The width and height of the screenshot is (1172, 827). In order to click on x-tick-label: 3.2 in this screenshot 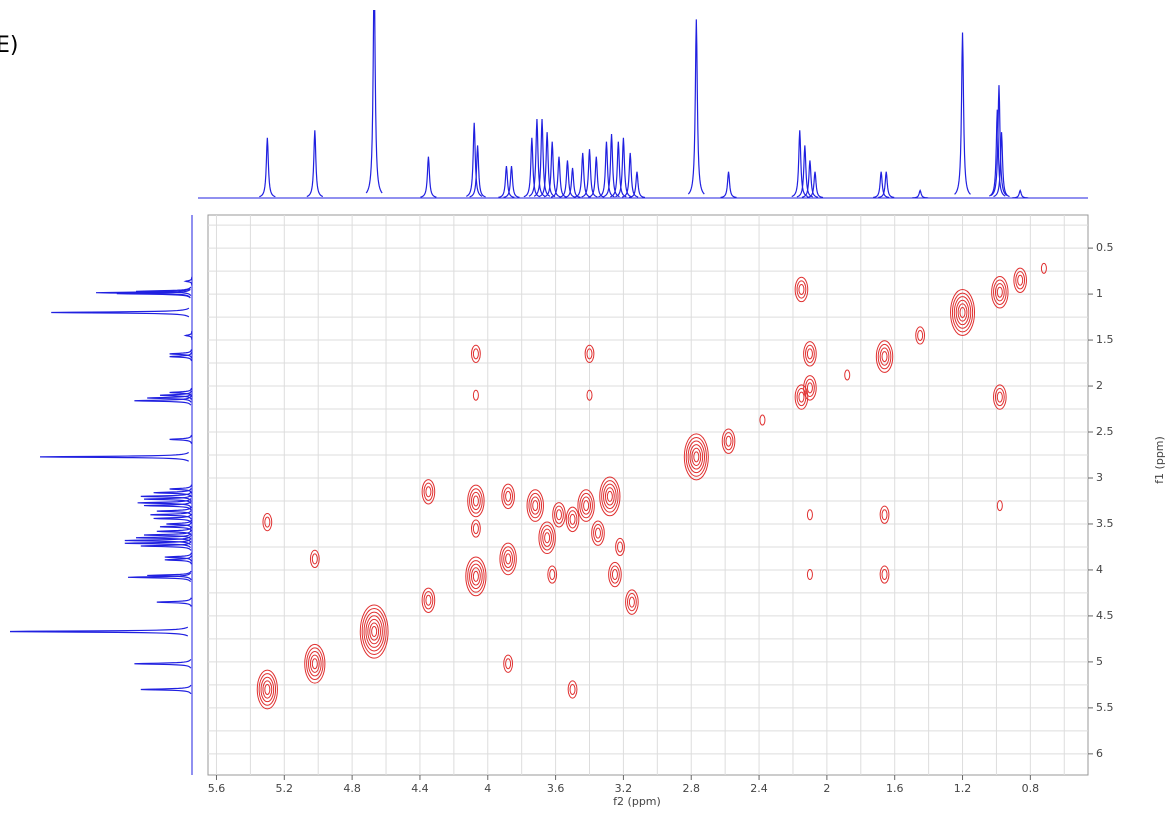, I will do `click(624, 788)`.